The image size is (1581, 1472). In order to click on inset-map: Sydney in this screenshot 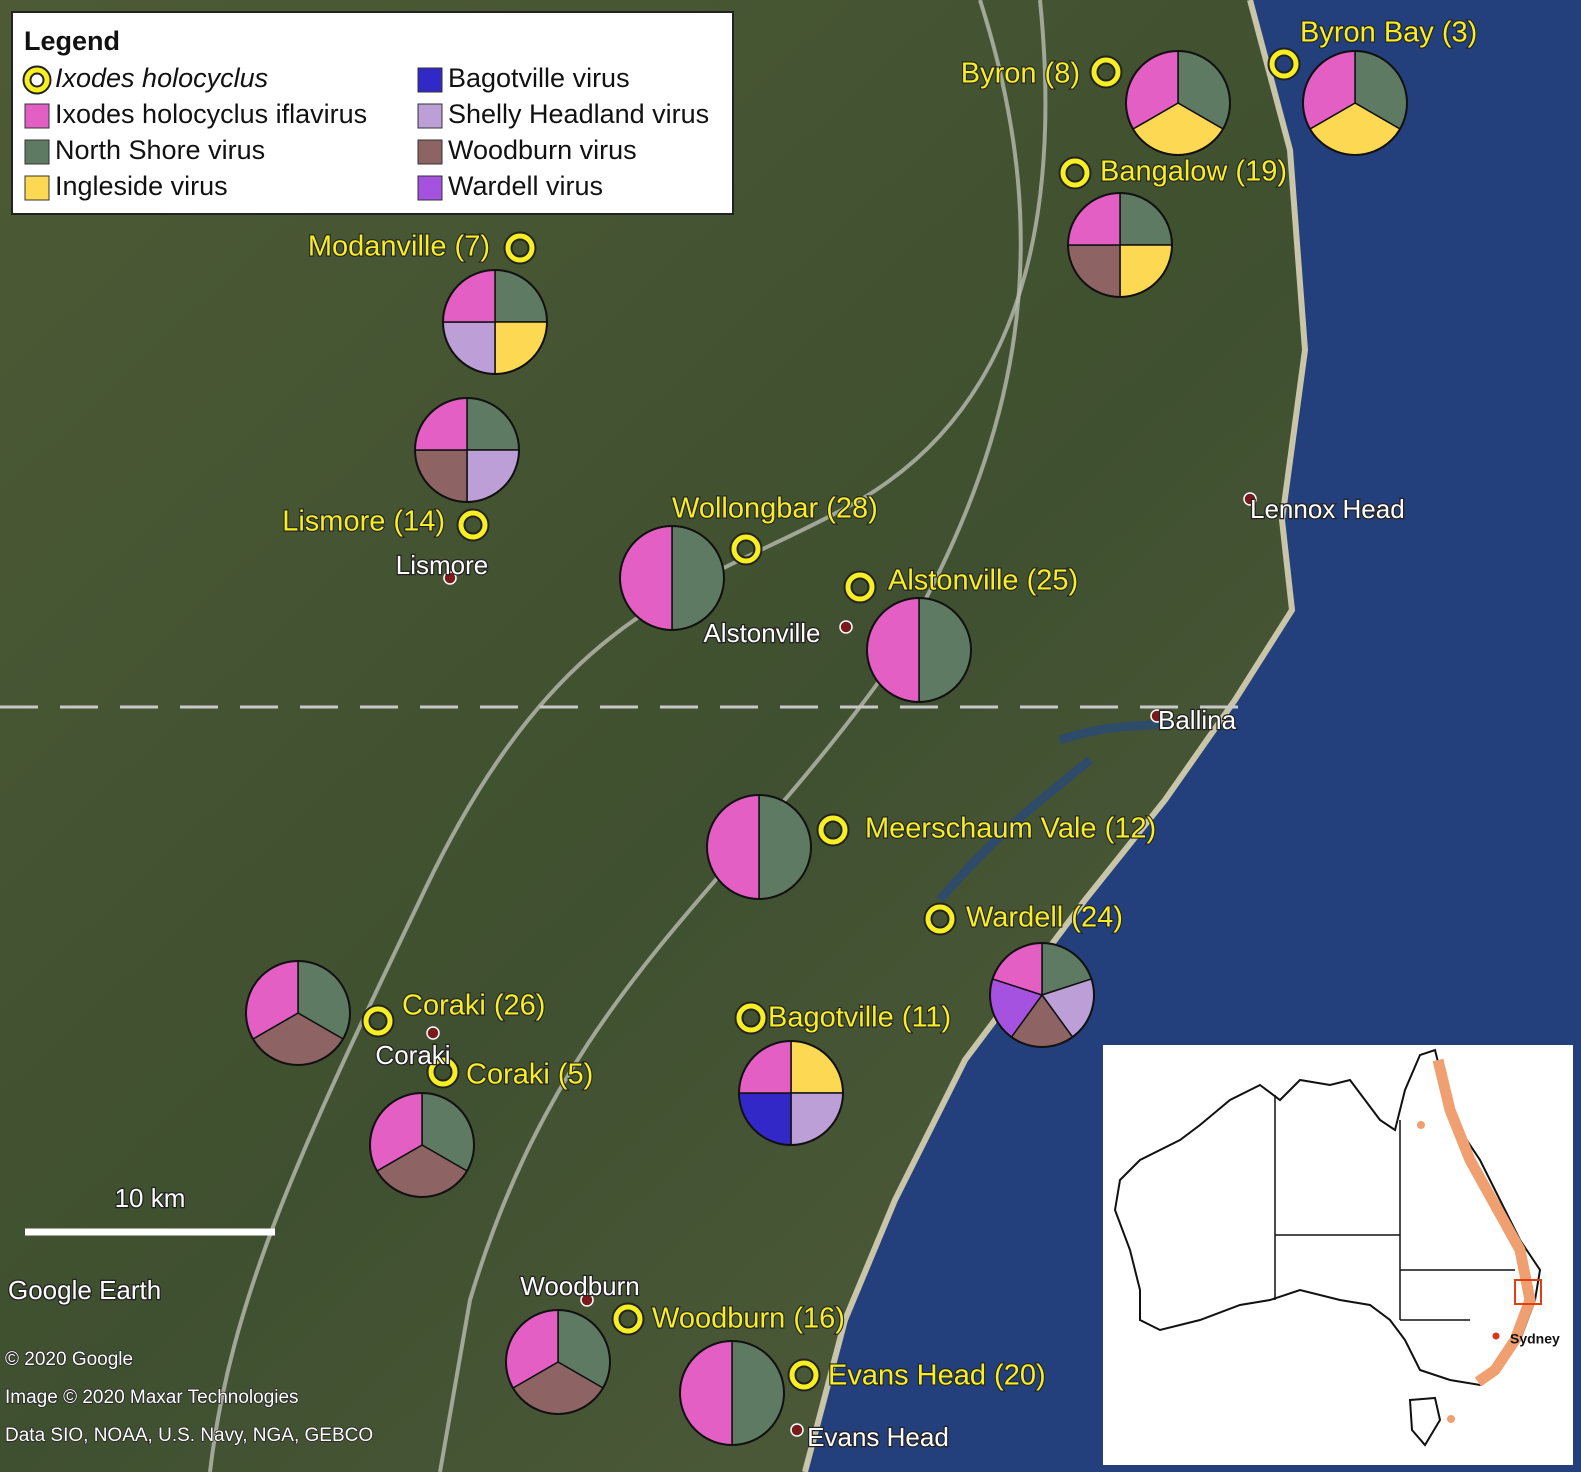, I will do `click(1338, 1255)`.